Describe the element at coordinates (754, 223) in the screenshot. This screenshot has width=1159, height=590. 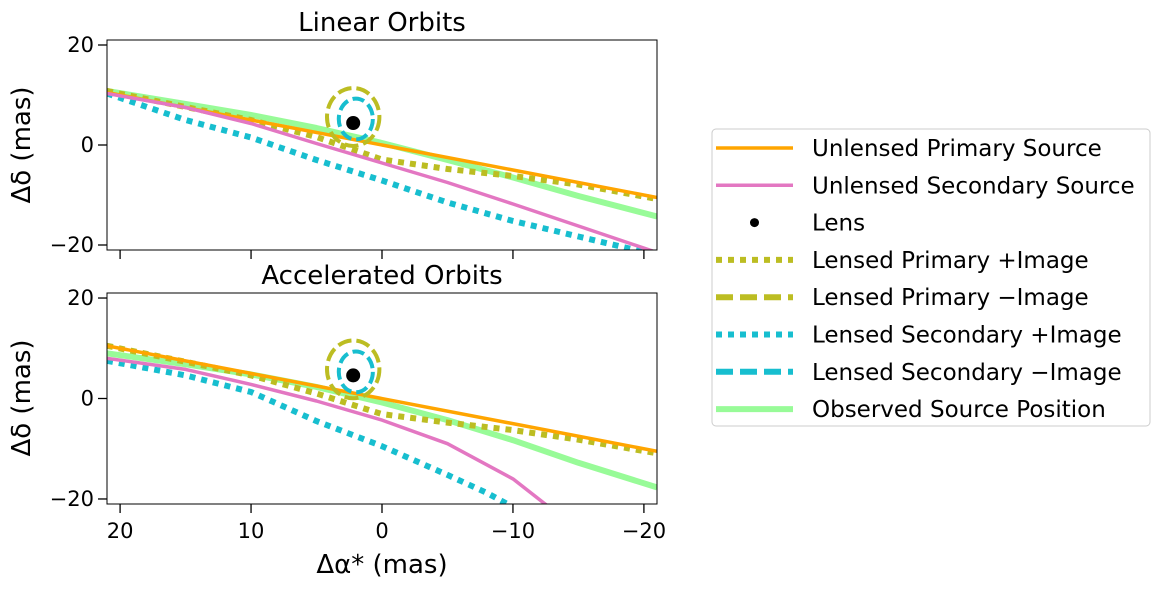
I see `legend-swatch-lens` at that location.